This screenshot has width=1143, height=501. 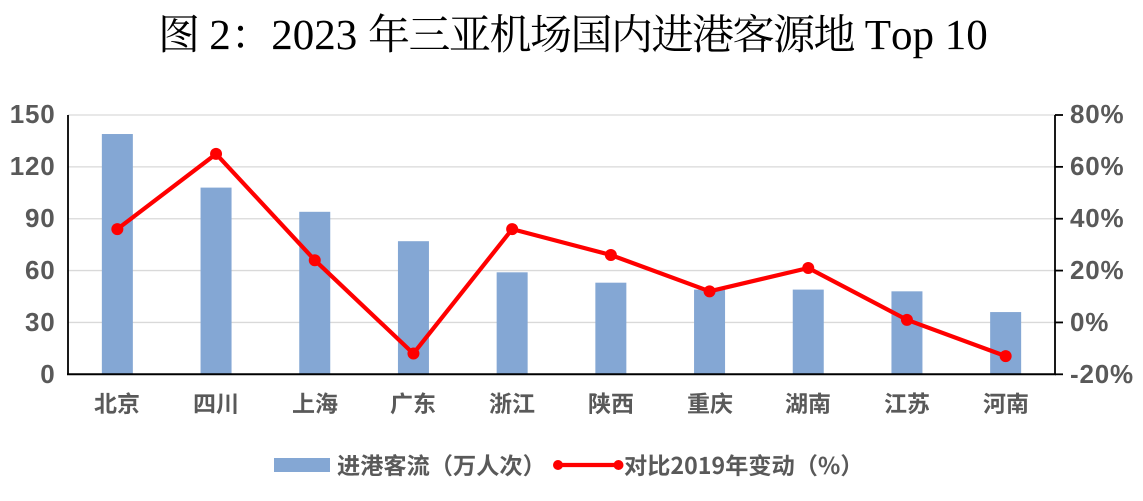 What do you see at coordinates (571, 35) in the screenshot?
I see `chart-title` at bounding box center [571, 35].